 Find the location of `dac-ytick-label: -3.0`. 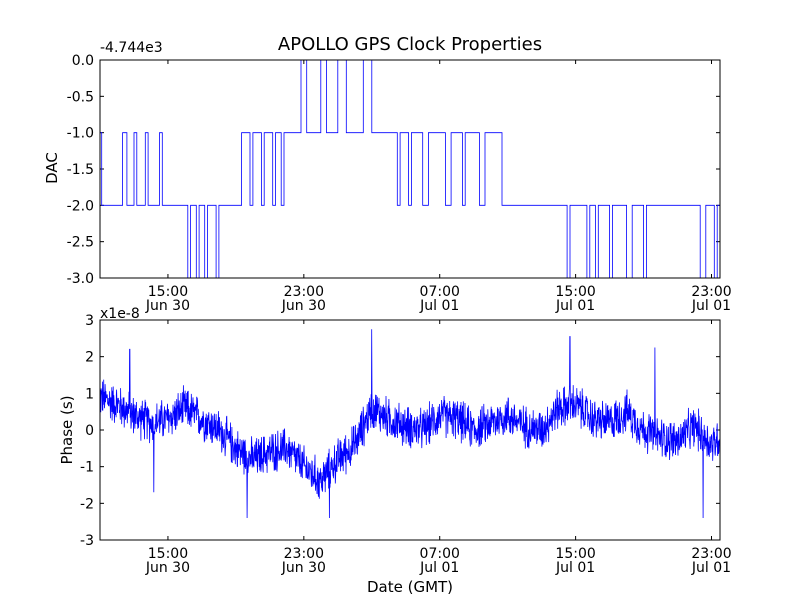

dac-ytick-label: -3.0 is located at coordinates (80, 279).